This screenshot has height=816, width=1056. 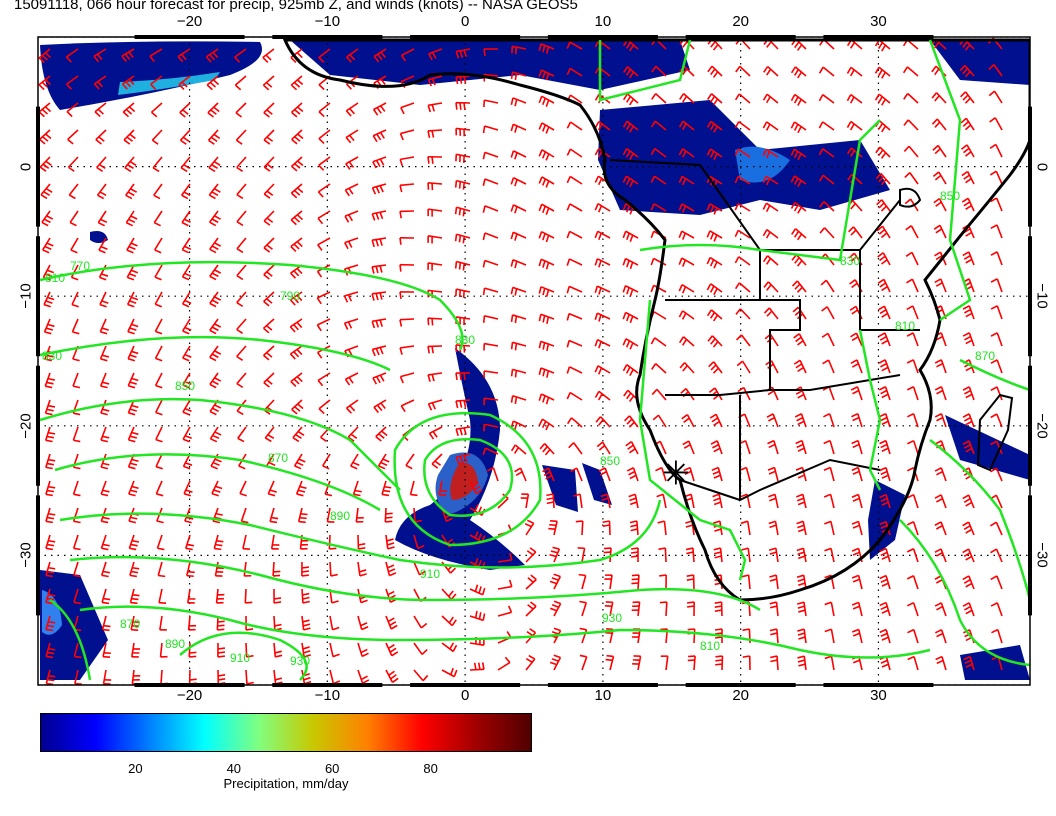 I want to click on lon-tick-label-top: −10, so click(x=327, y=21).